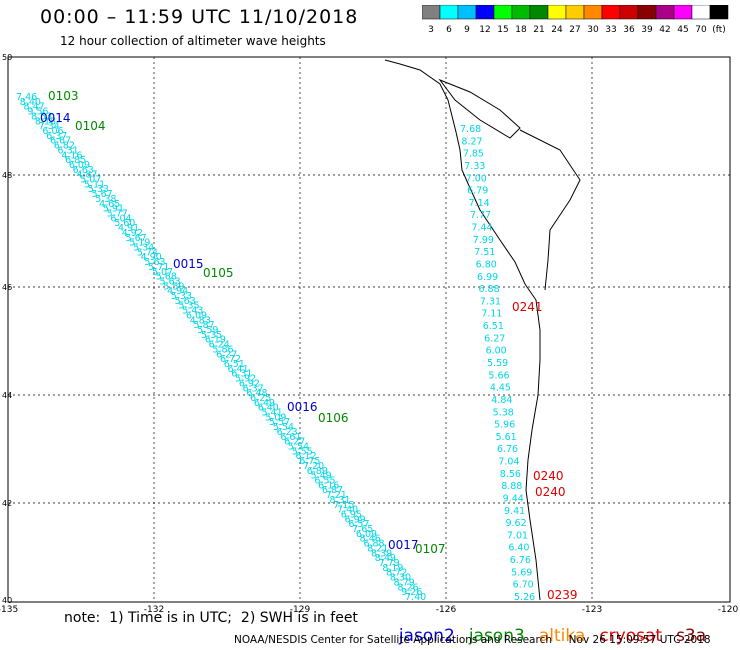  I want to click on track-value: 7.04, so click(508, 462).